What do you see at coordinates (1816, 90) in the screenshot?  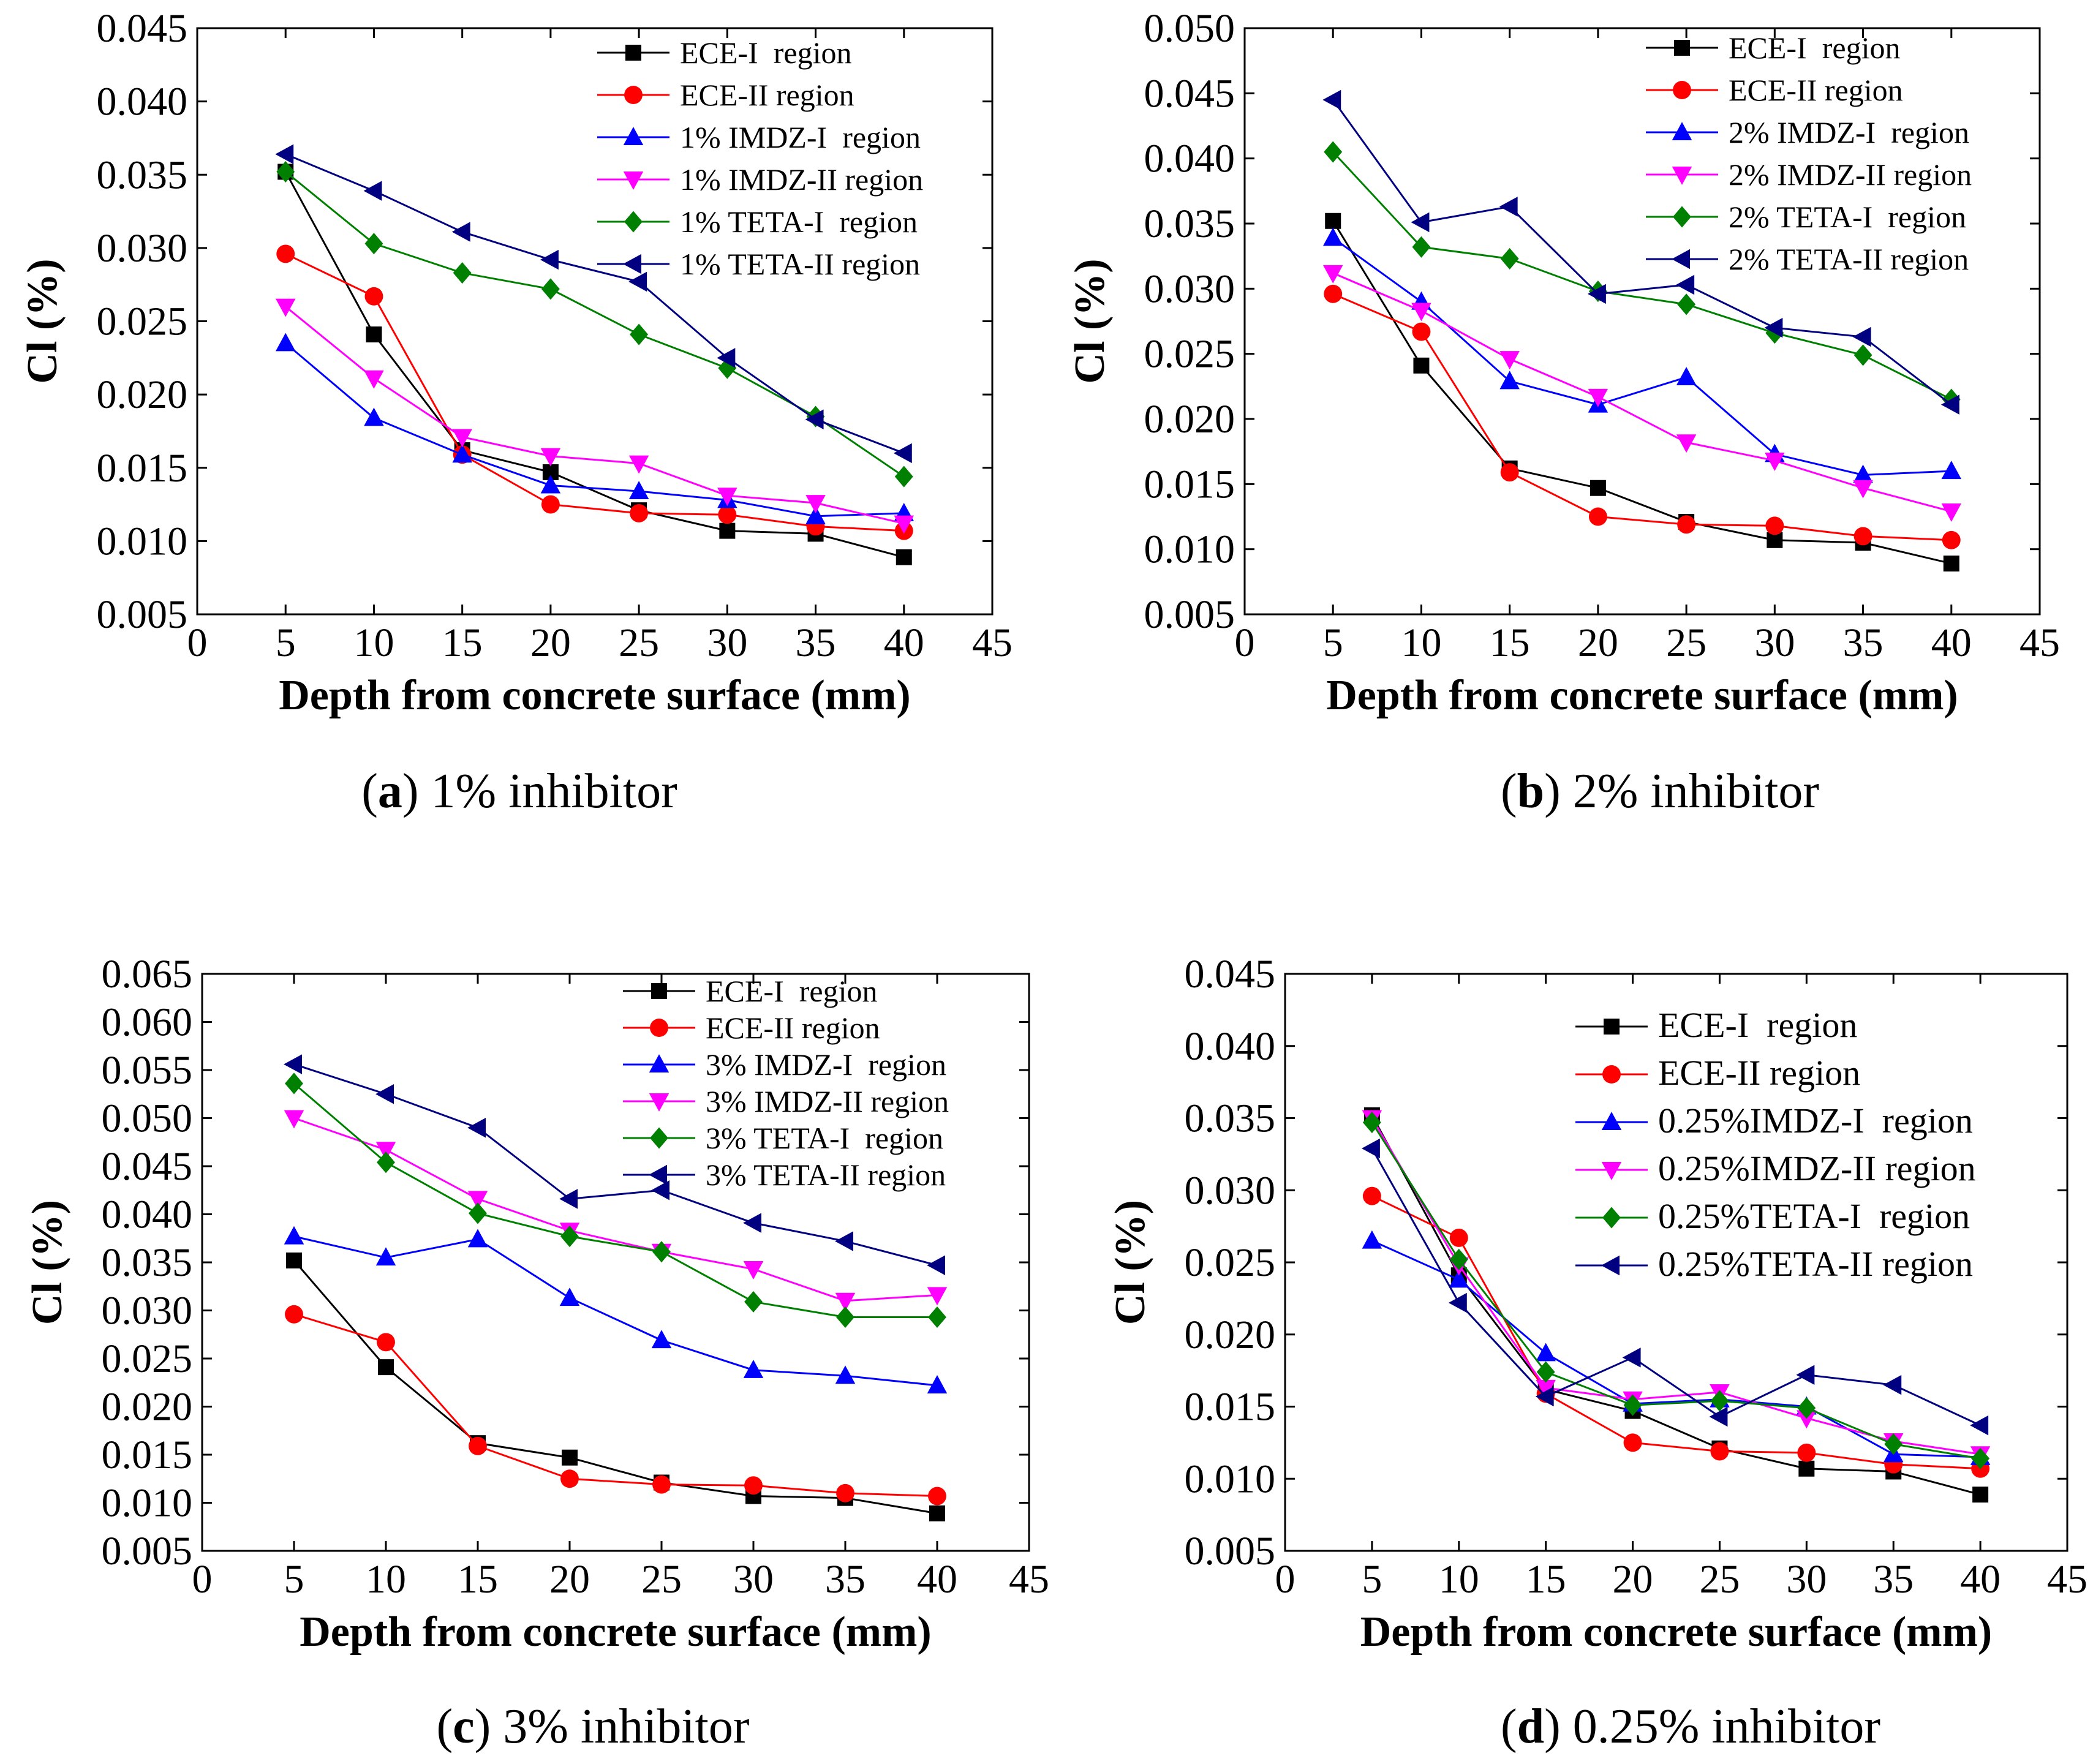 I see `legend-label: ECE-II region` at bounding box center [1816, 90].